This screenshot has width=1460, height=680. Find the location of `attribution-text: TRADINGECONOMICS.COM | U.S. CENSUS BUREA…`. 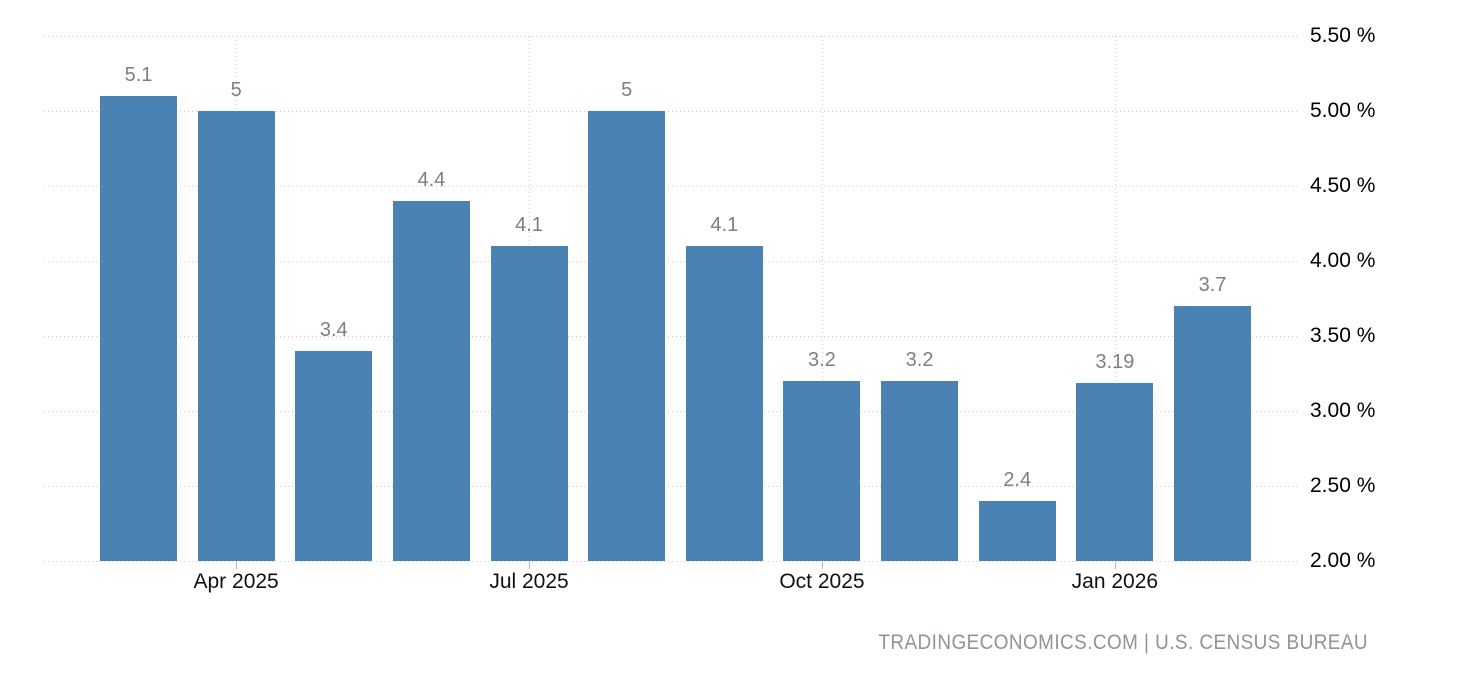

attribution-text: TRADINGECONOMICS.COM | U.S. CENSUS BUREA… is located at coordinates (1123, 642).